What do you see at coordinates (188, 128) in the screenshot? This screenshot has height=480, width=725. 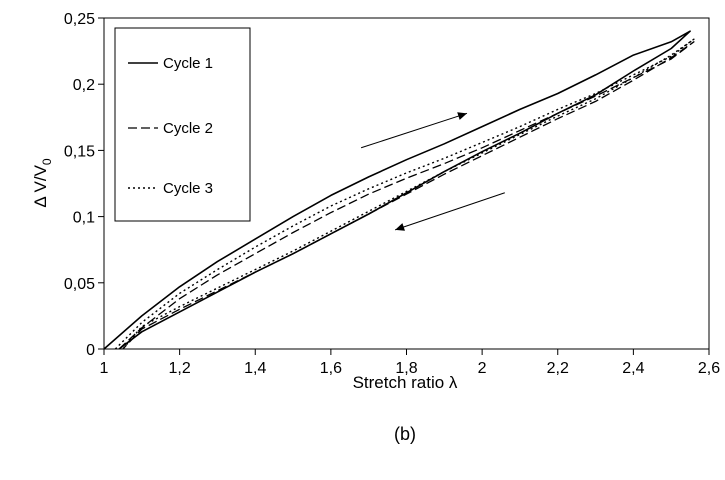 I see `legend-label-cycle-2: Cycle 2` at bounding box center [188, 128].